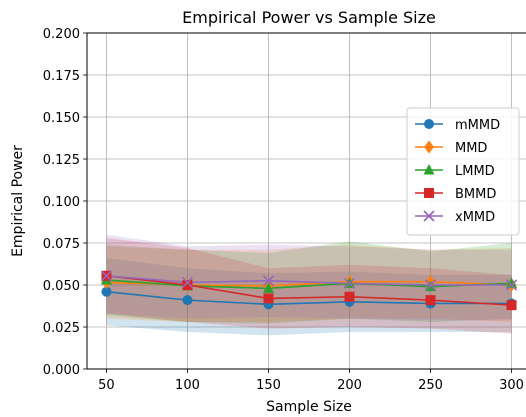 This screenshot has width=526, height=417. What do you see at coordinates (61, 34) in the screenshot?
I see `y-tick-label: 0.200` at bounding box center [61, 34].